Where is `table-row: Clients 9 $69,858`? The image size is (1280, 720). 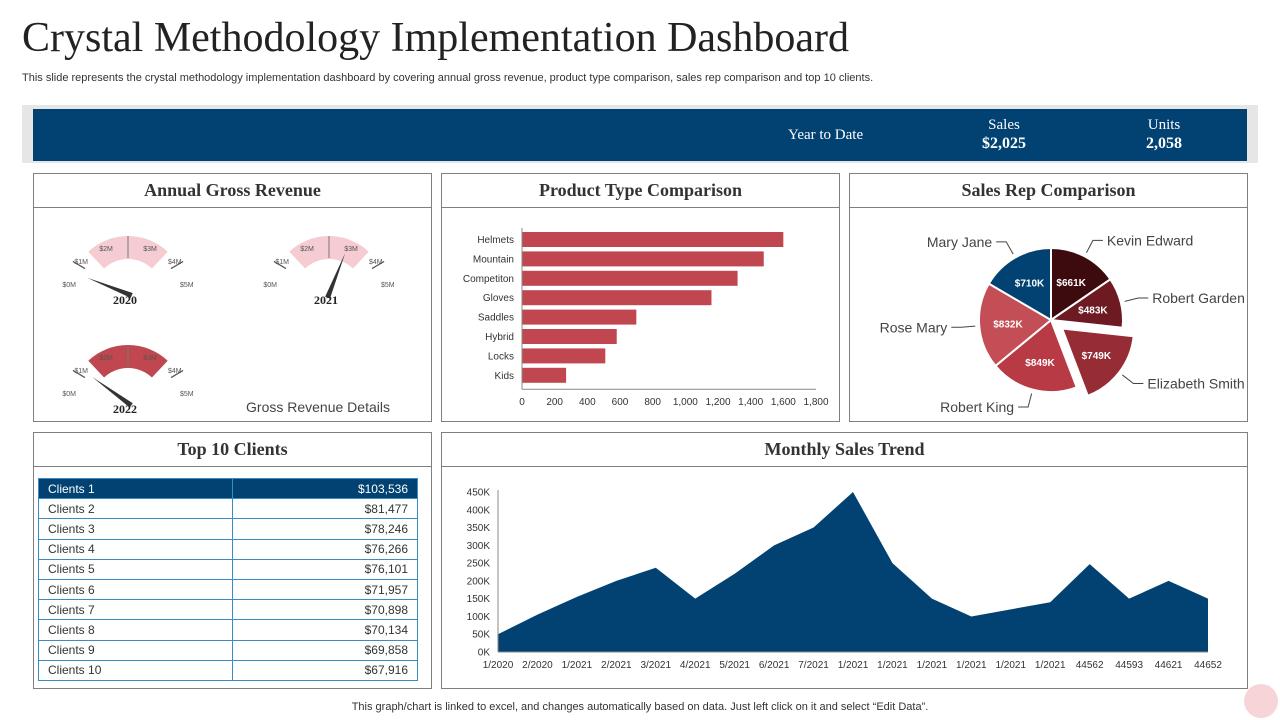
table-row: Clients 9 $69,858 is located at coordinates (228, 650).